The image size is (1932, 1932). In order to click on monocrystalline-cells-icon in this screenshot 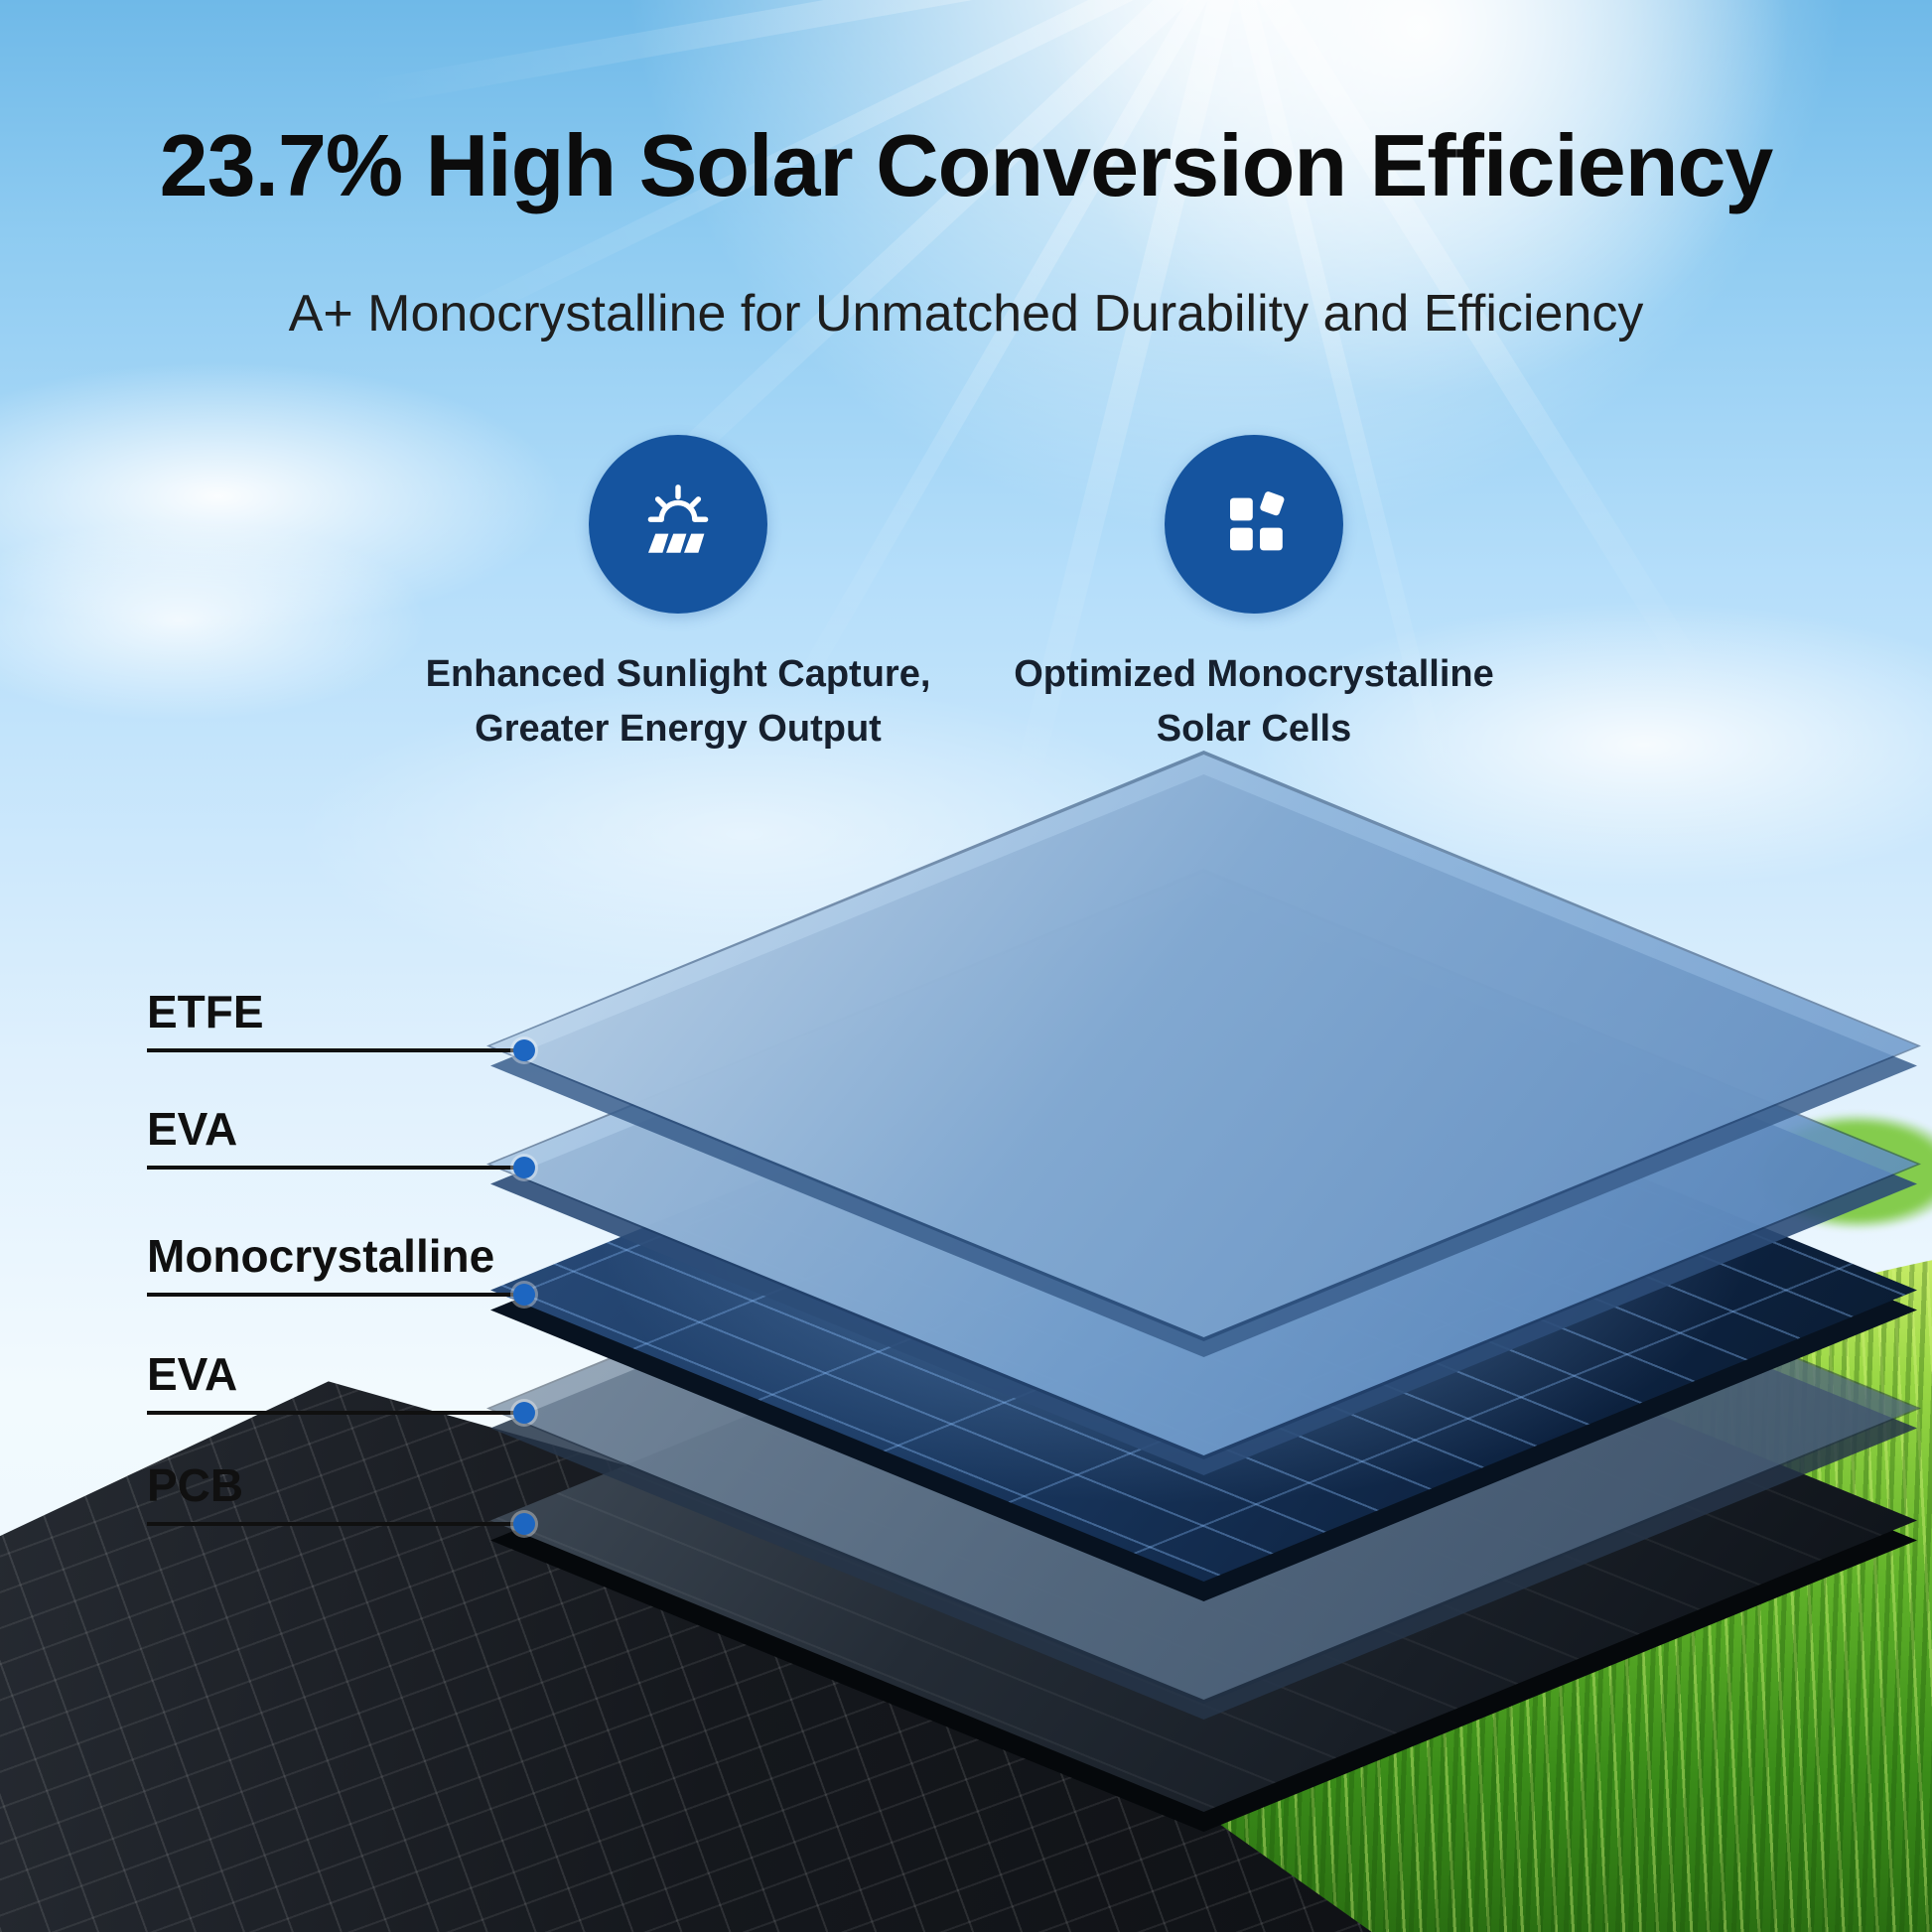, I will do `click(1254, 524)`.